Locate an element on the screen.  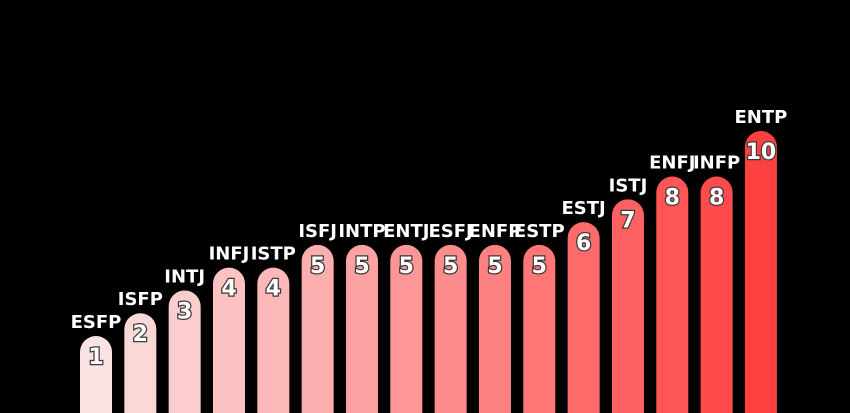
value-label: 10 is located at coordinates (761, 152).